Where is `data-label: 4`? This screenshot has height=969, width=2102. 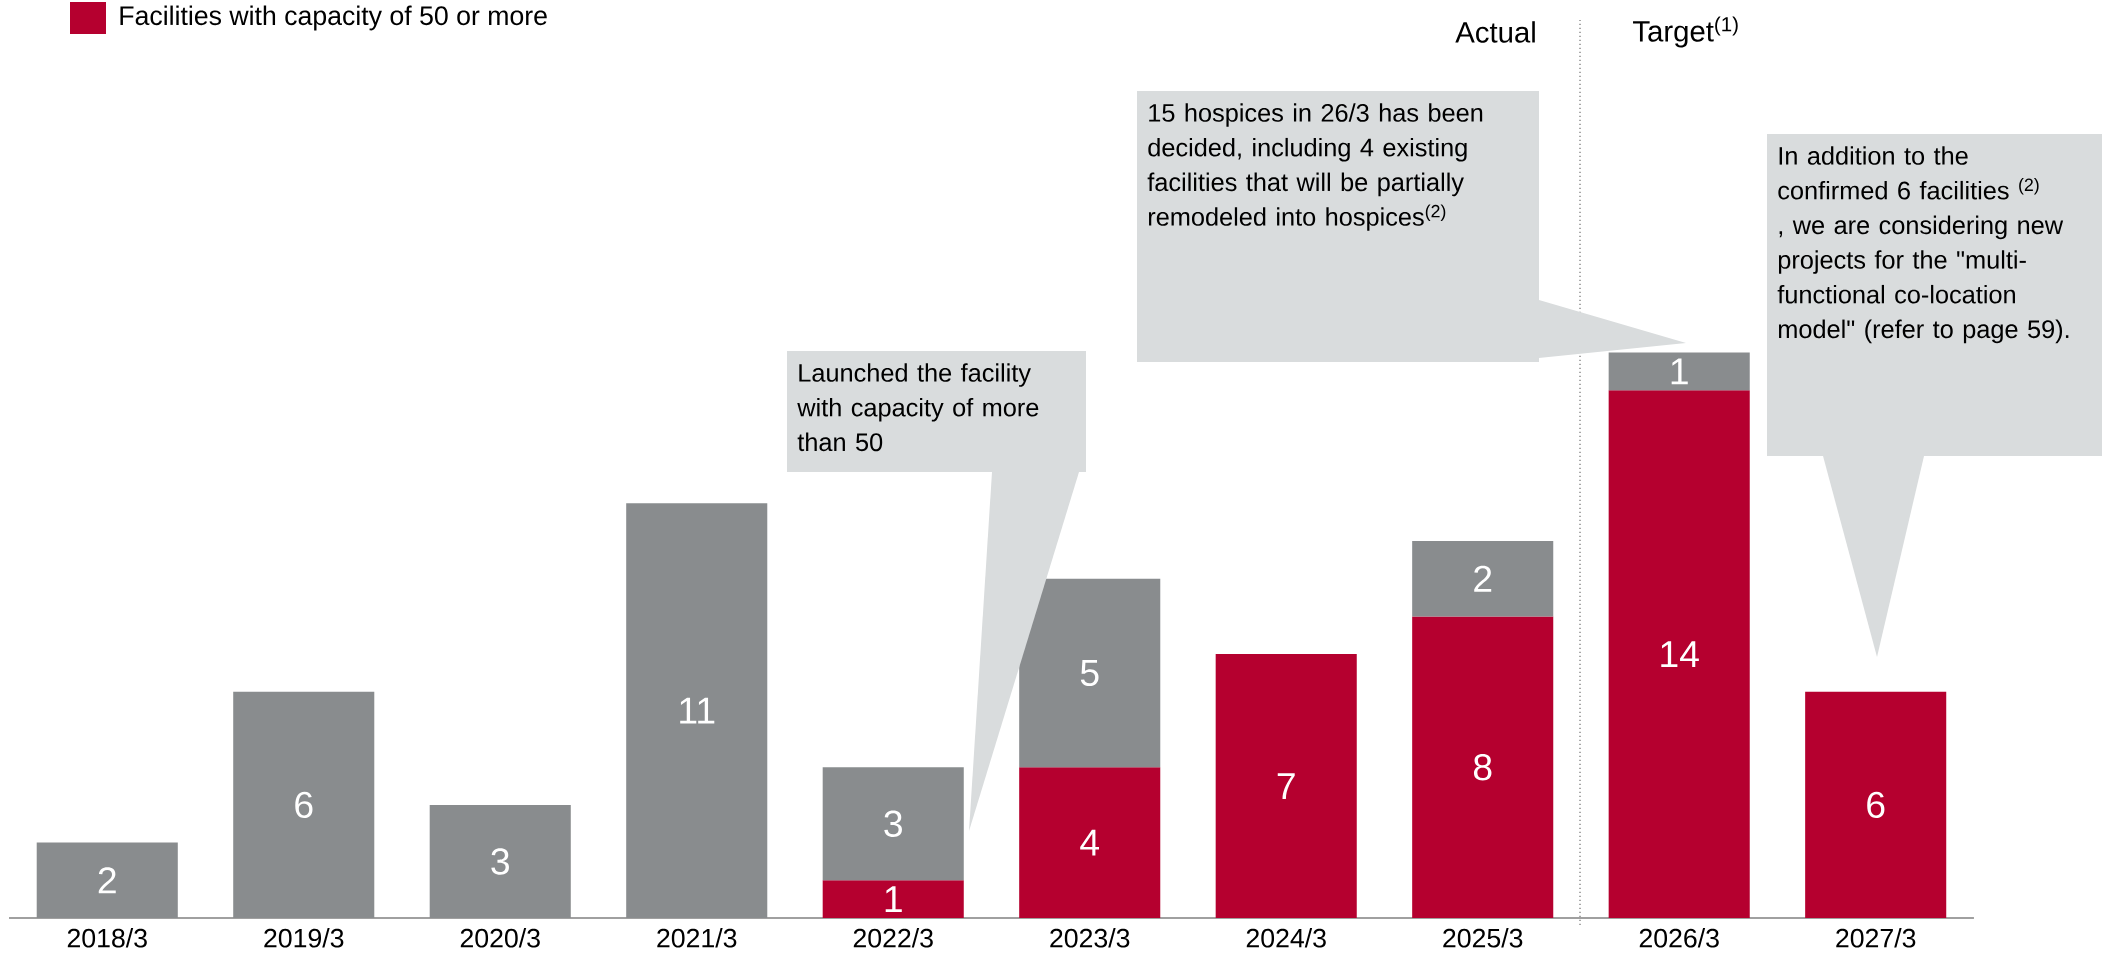 data-label: 4 is located at coordinates (1089, 842).